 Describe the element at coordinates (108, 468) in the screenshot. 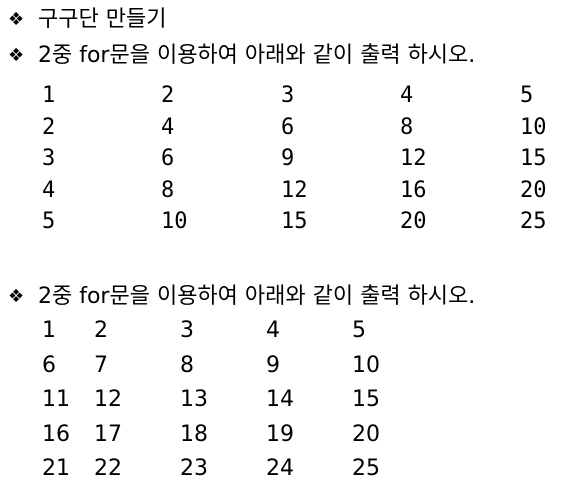

I see `table-cell: 22` at that location.